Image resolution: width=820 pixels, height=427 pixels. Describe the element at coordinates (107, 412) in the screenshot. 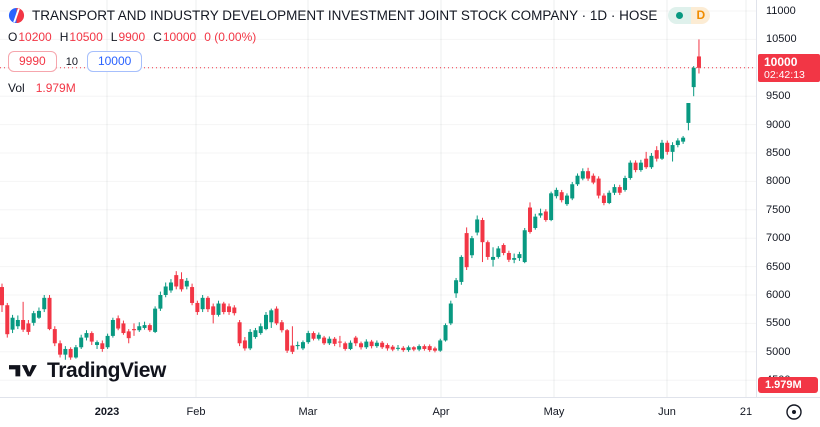

I see `time-axis-label: 2023` at that location.